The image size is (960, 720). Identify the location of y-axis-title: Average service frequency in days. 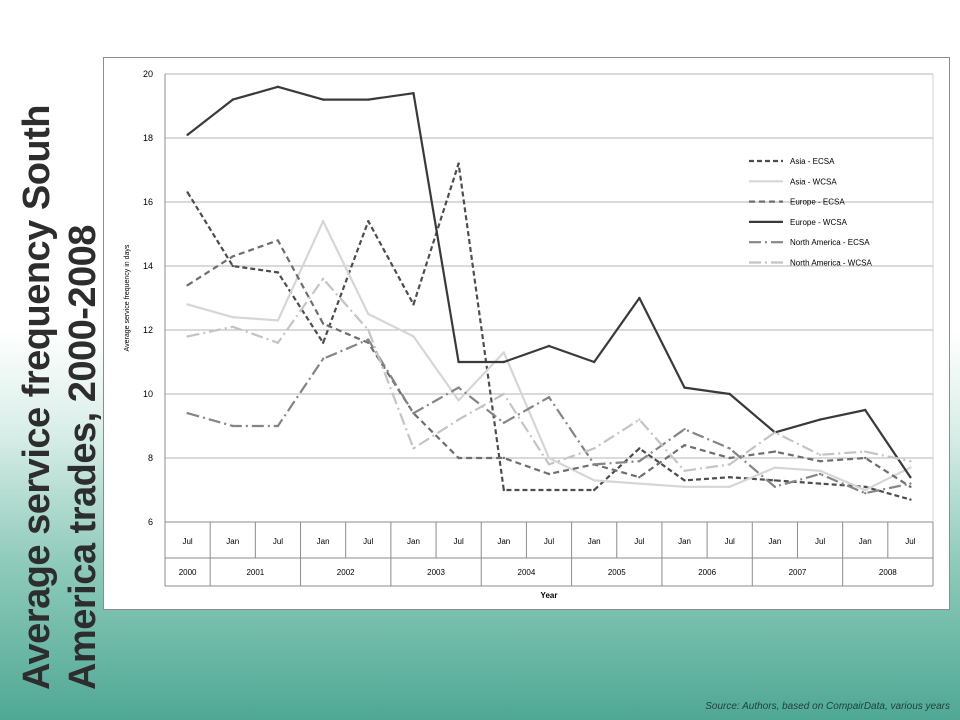
(127, 297).